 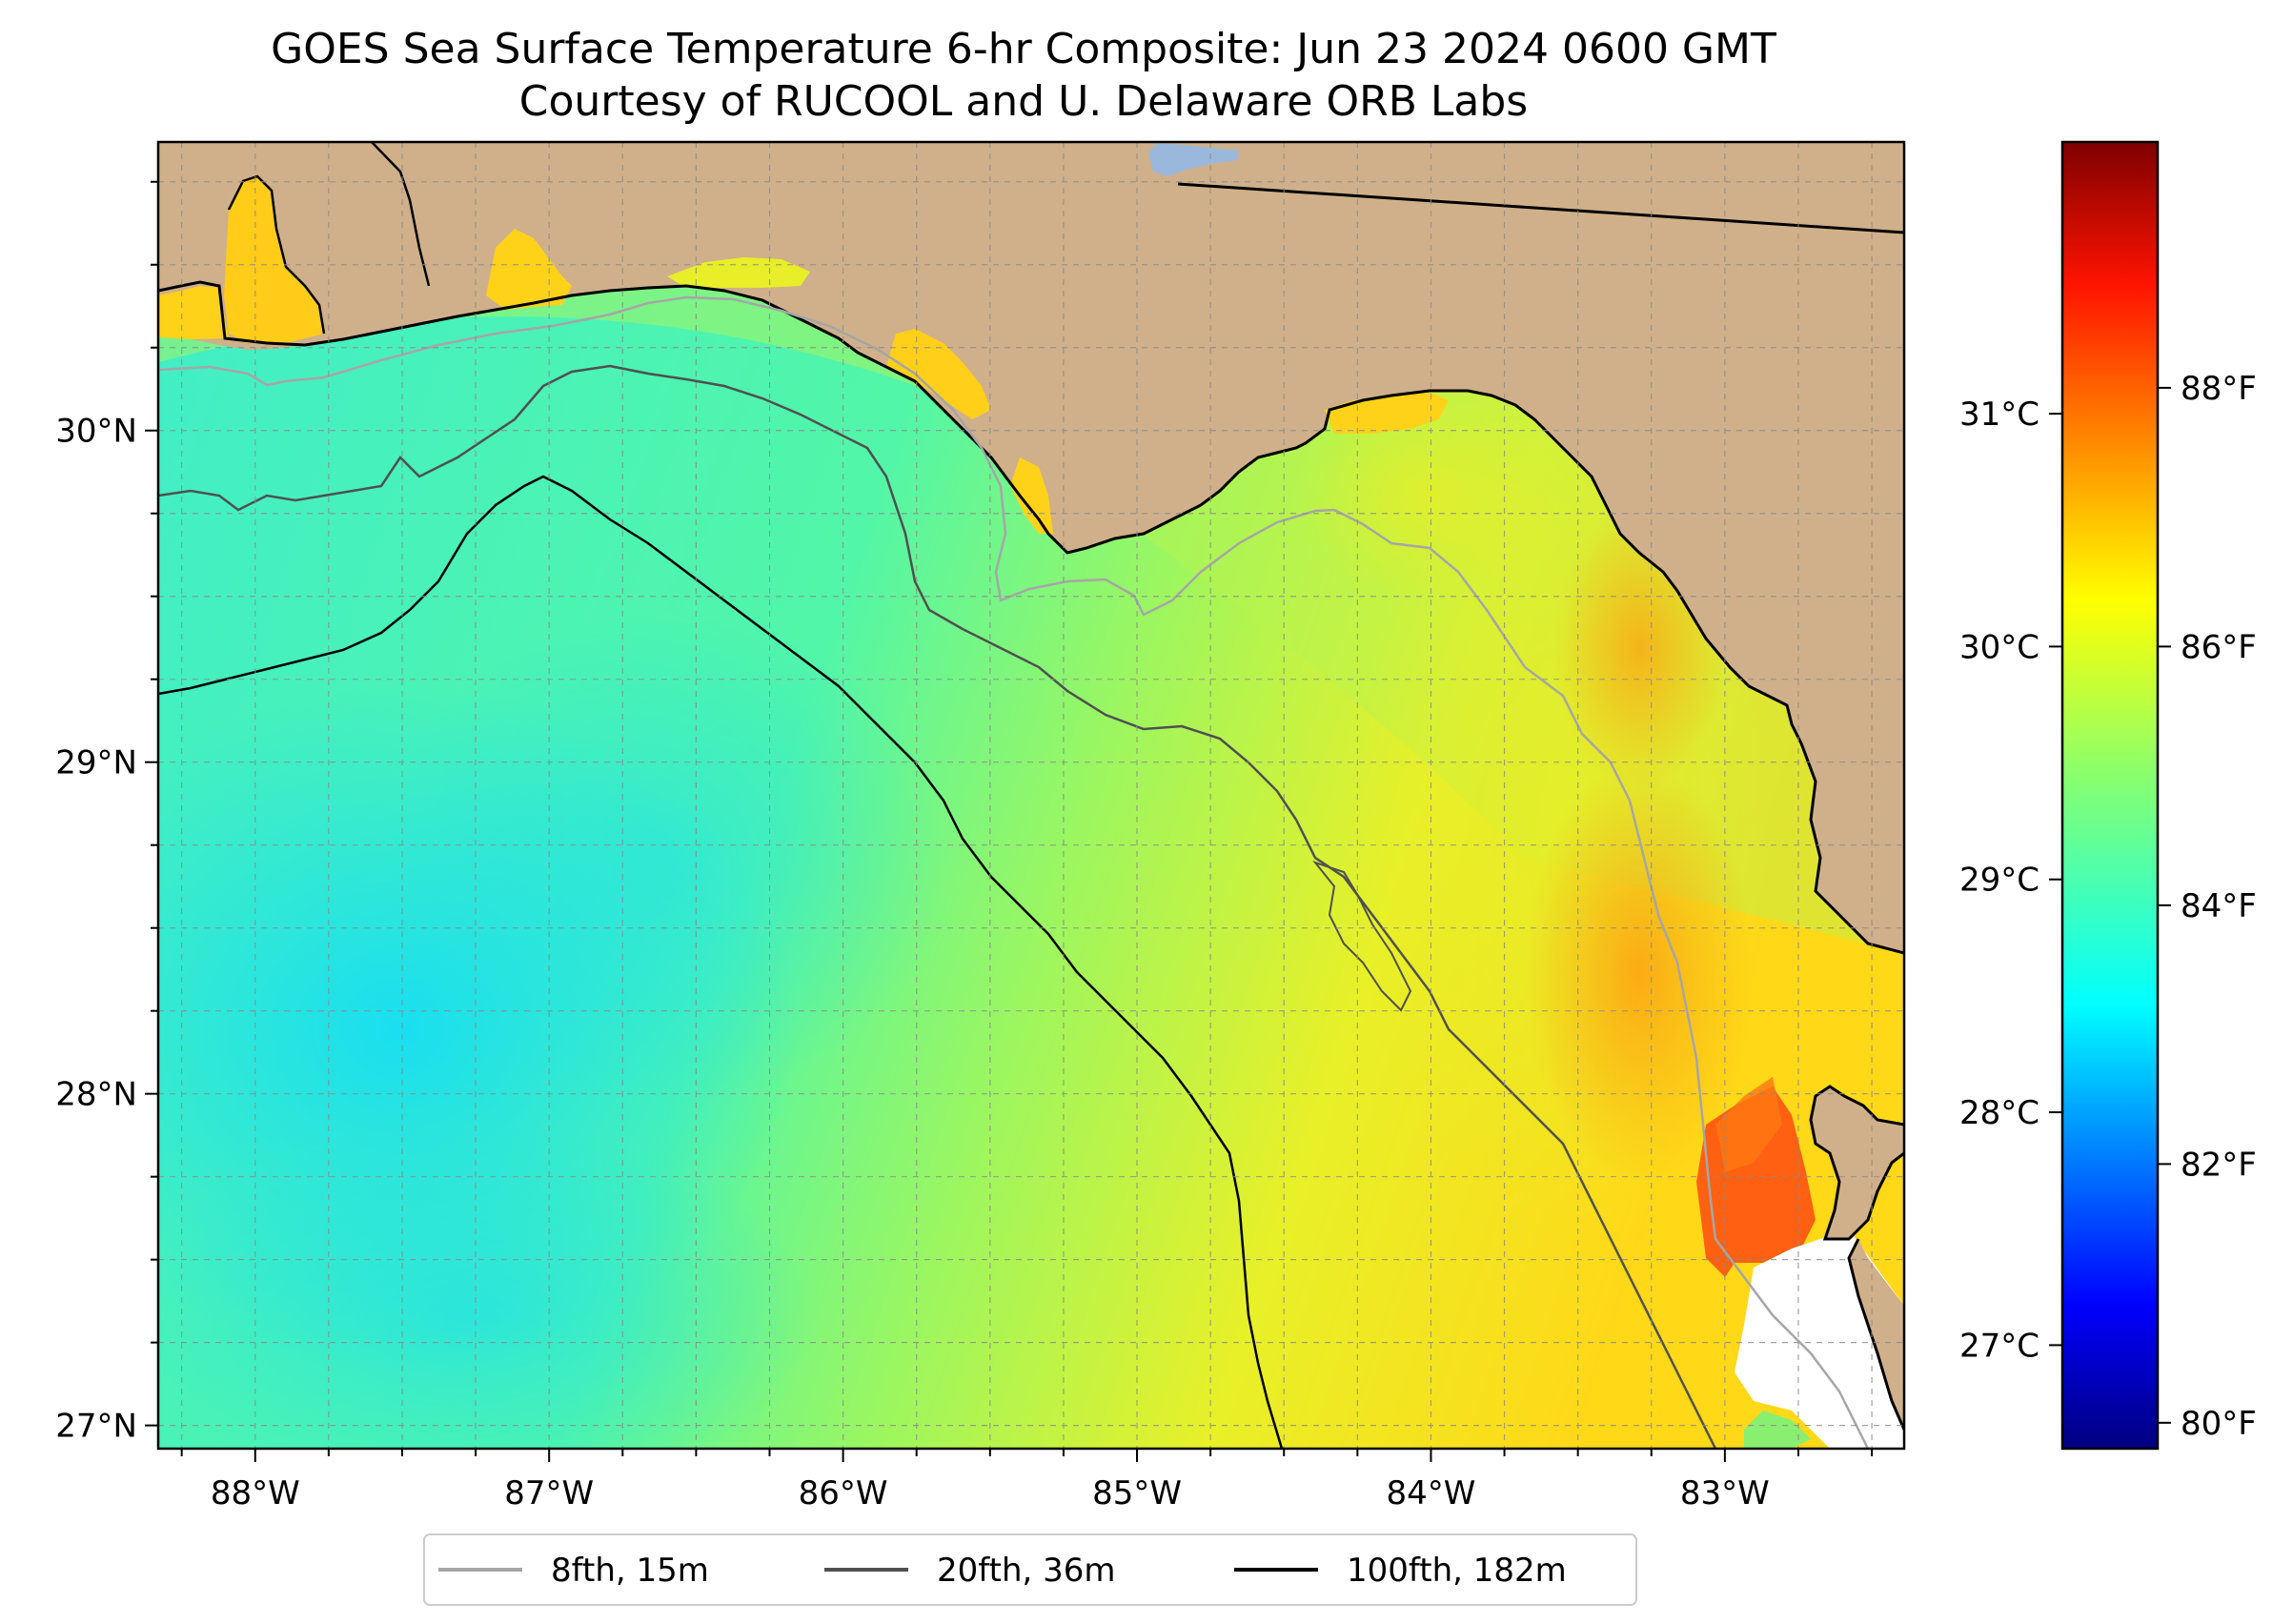 I want to click on lon-tick-label: 87°W, so click(x=549, y=1493).